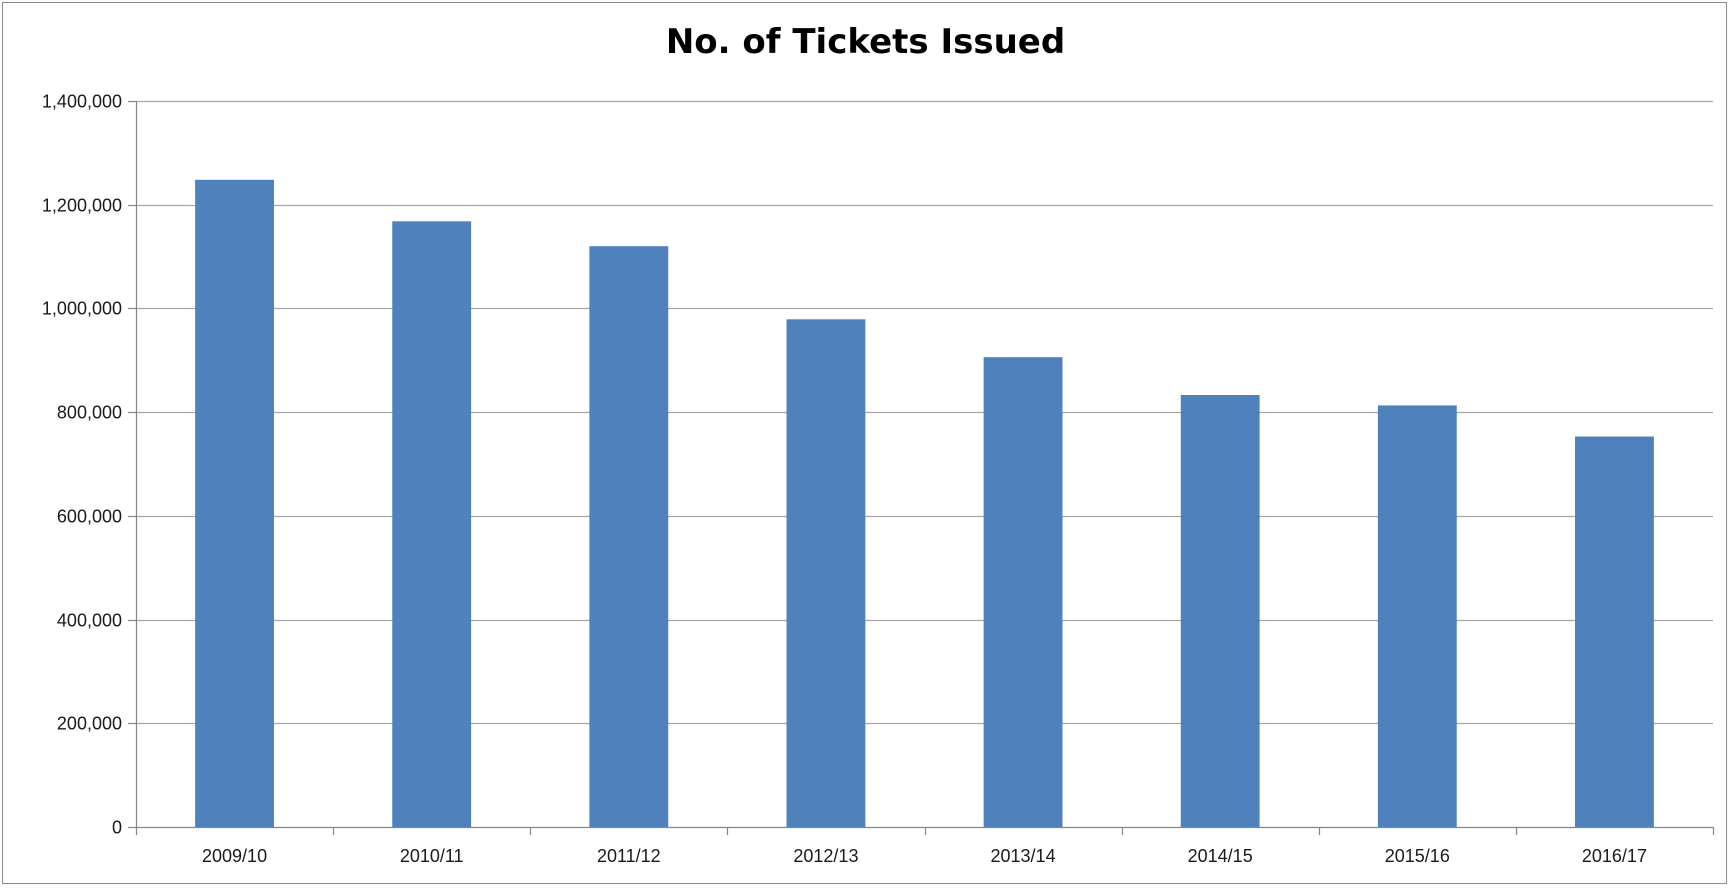  What do you see at coordinates (82, 102) in the screenshot?
I see `y-tick-label: 1,400,000` at bounding box center [82, 102].